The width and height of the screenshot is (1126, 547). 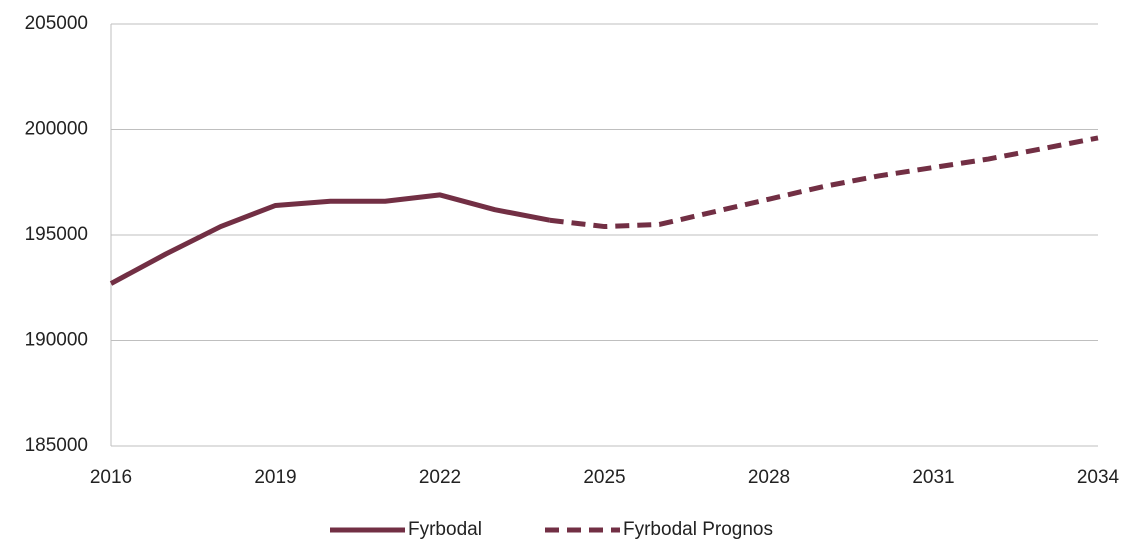 I want to click on y-tick-label: 185000, so click(x=56, y=445).